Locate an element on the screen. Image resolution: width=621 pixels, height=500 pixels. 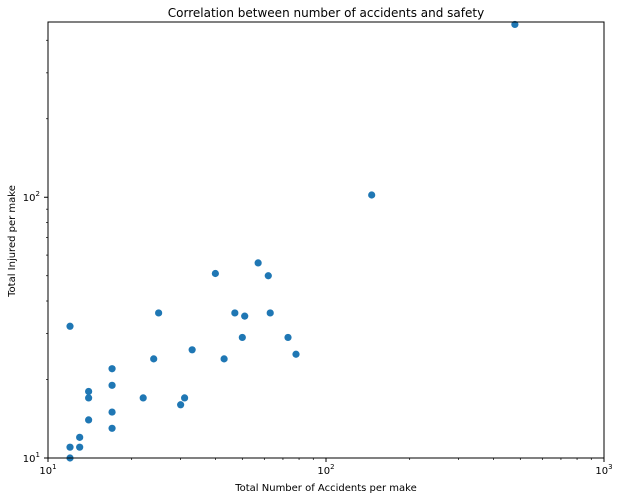
x-axis-label: Total Number of Accidents per make is located at coordinates (325, 488).